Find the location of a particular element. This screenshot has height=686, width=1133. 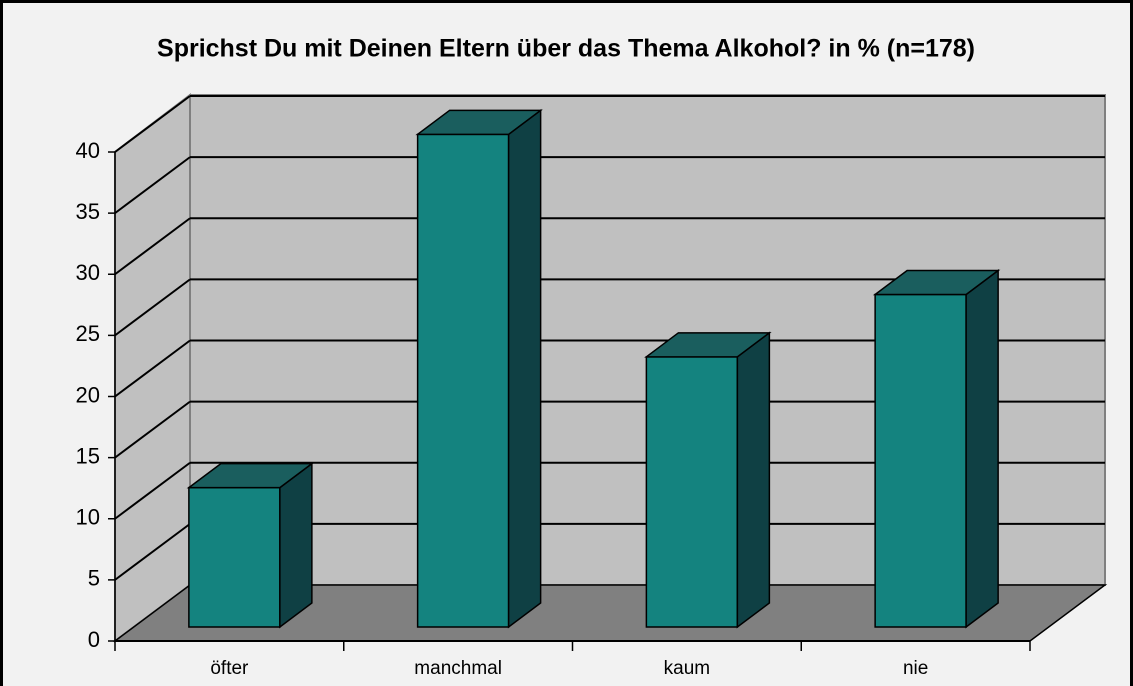

y-tick-label: 30 is located at coordinates (88, 272).